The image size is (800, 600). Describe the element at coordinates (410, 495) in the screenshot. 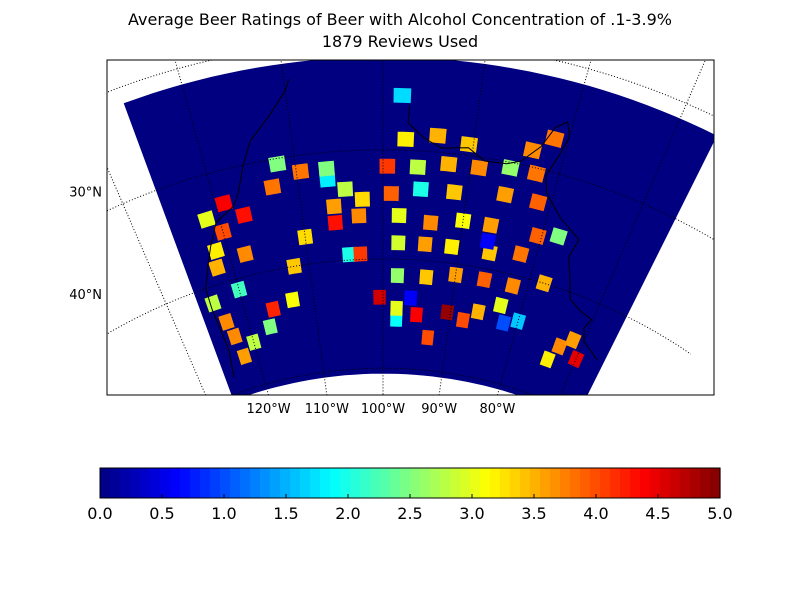

I see `colorbar: 0.0 0.5 1.0 1.5 2.0 2.5 3.0 3.5 4.0 4.5 5.0` at that location.